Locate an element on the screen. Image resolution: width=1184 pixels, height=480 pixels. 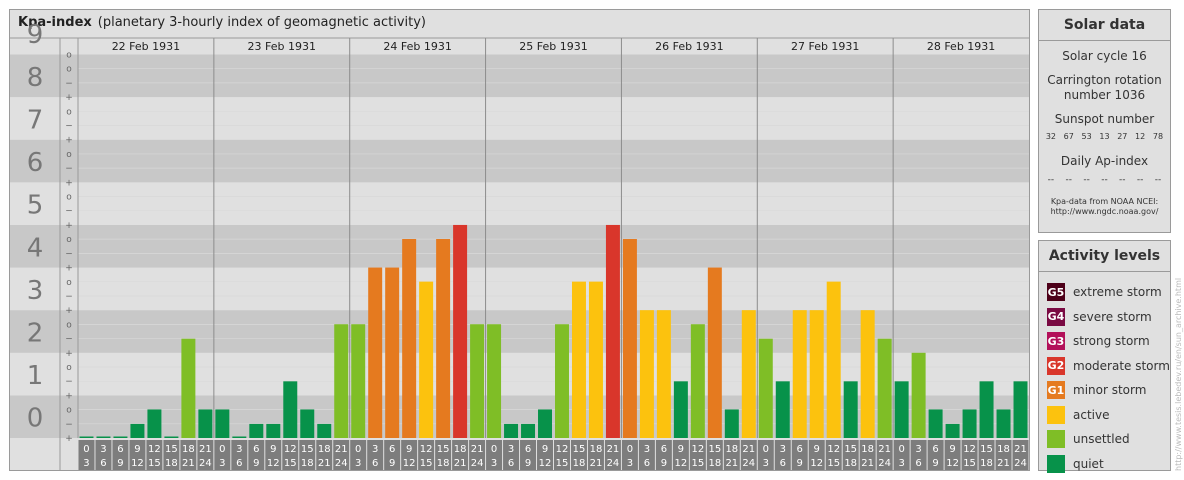
interval-start-label: 0 is located at coordinates (766, 449).